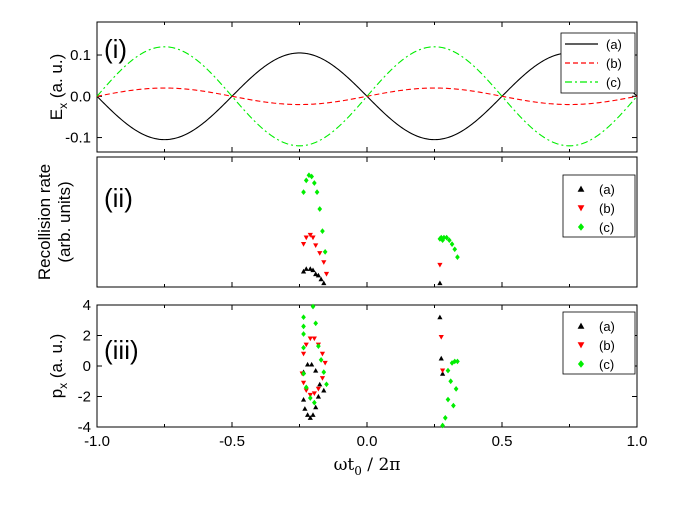 The height and width of the screenshot is (524, 692). I want to click on x-tick-label: 0.5, so click(502, 441).